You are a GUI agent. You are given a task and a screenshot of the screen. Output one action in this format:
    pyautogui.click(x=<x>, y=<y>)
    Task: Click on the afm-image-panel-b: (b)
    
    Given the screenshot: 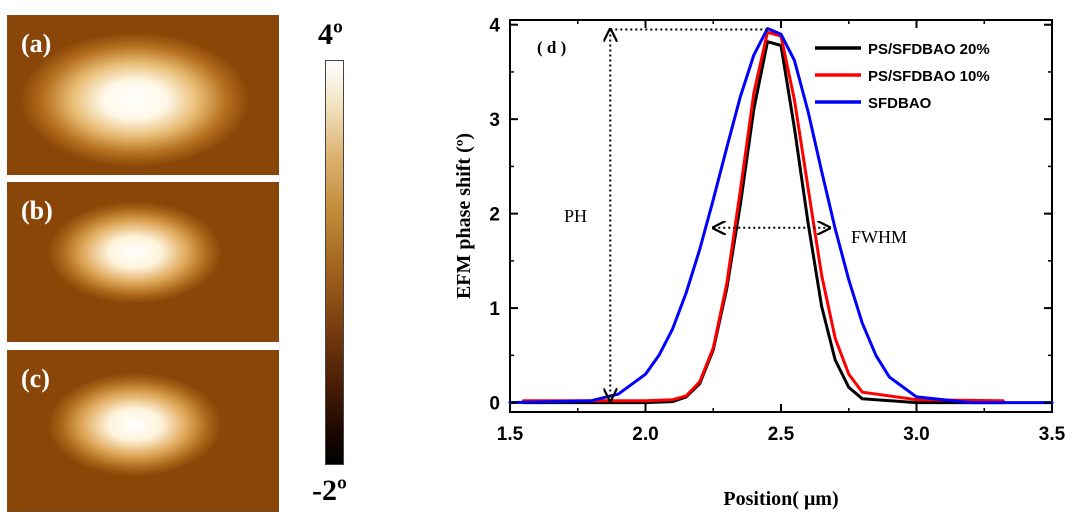 What is the action you would take?
    pyautogui.click(x=143, y=262)
    